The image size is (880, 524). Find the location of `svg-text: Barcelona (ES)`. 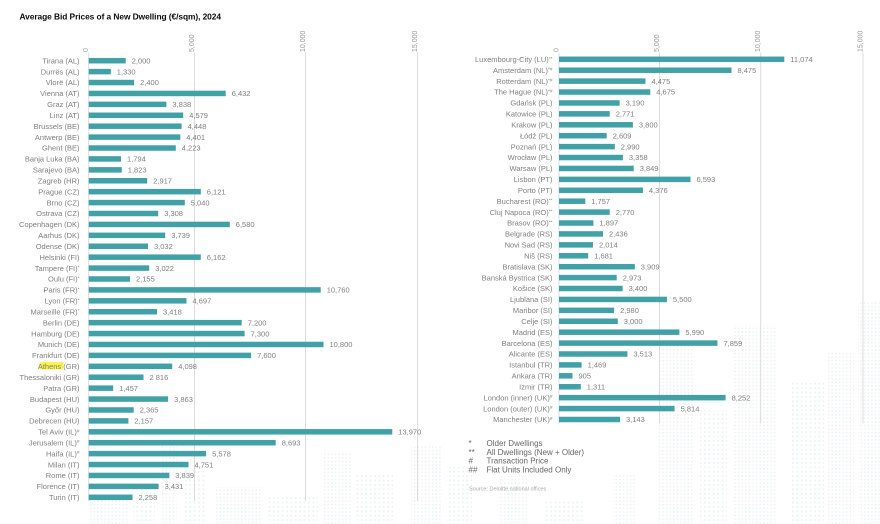

svg-text: Barcelona (ES) is located at coordinates (527, 343).